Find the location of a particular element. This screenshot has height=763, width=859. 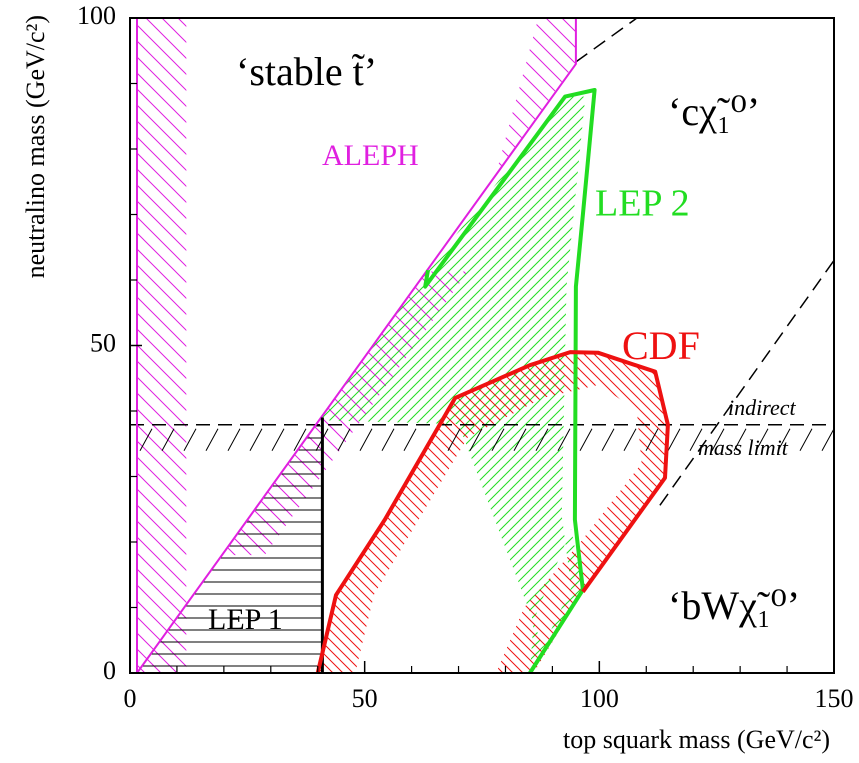

y-tick-label: 0 is located at coordinates (109, 670).